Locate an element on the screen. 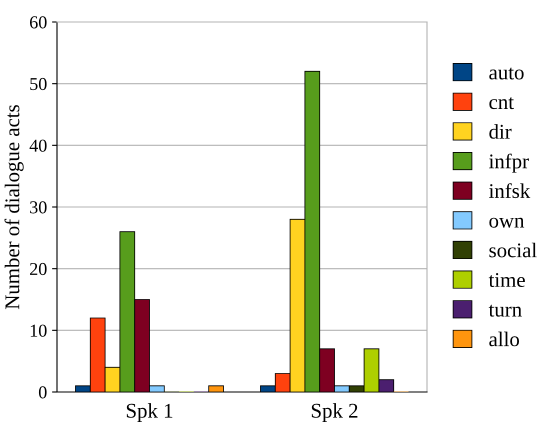 This screenshot has width=547, height=444. y-axis-title: Number of dialogue acts is located at coordinates (14, 207).